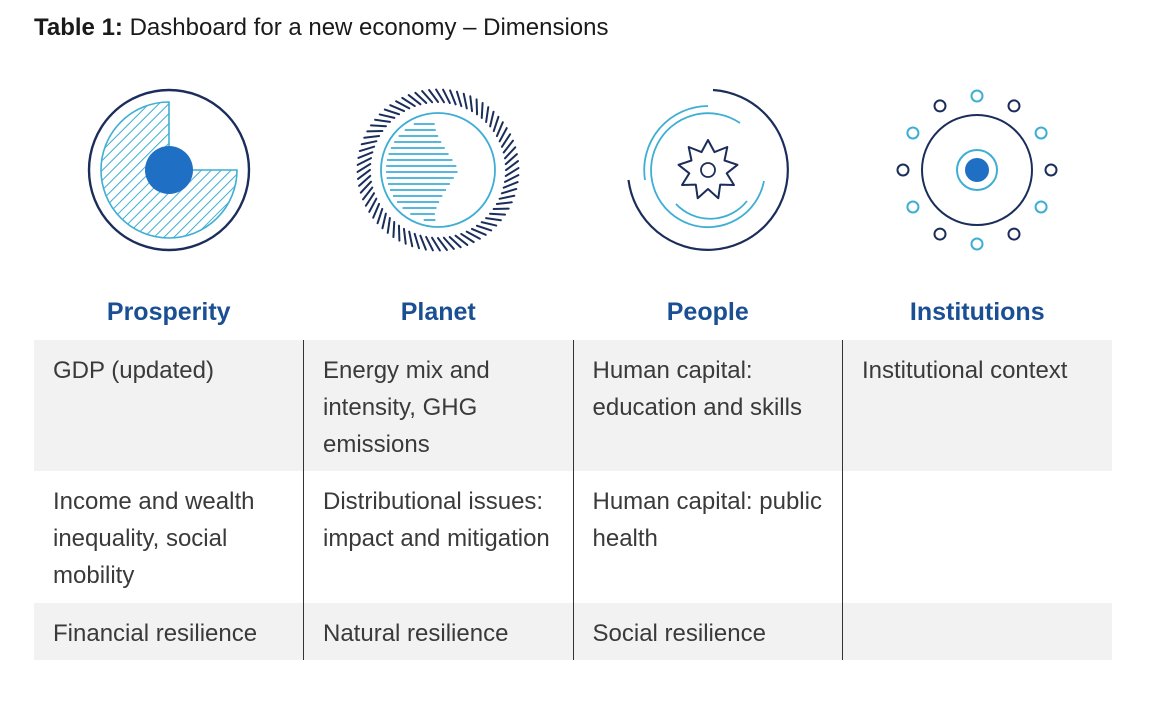 The height and width of the screenshot is (725, 1150). I want to click on title-text: Dashboard for a new economy – Dimensions, so click(369, 27).